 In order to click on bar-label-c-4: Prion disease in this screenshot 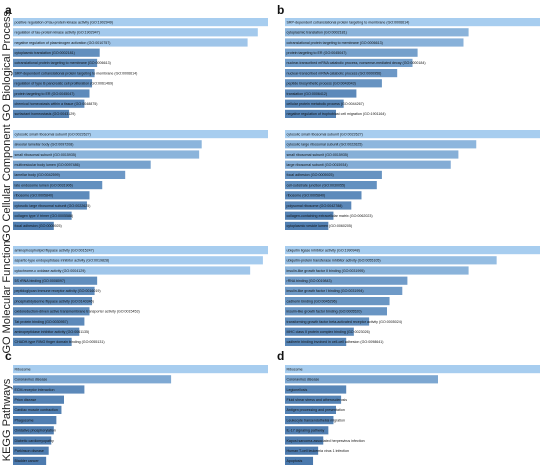, I will do `click(26, 400)`.